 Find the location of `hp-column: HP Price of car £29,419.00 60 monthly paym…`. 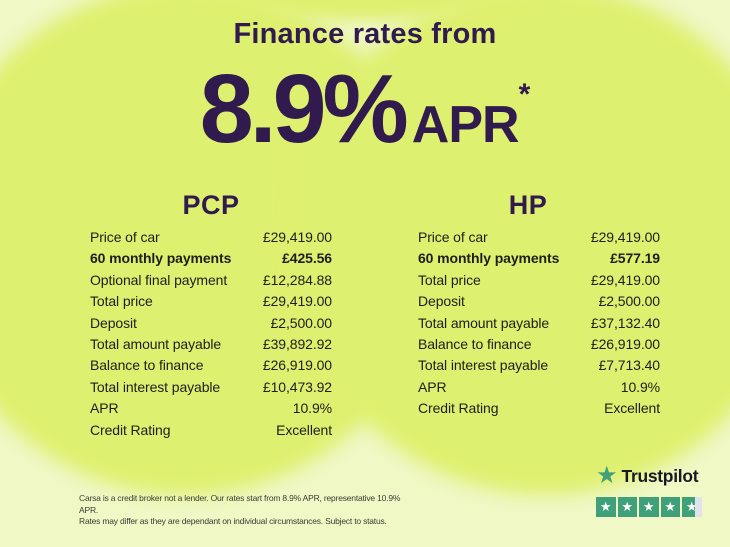

hp-column: HP Price of car £29,419.00 60 monthly paym… is located at coordinates (539, 306).